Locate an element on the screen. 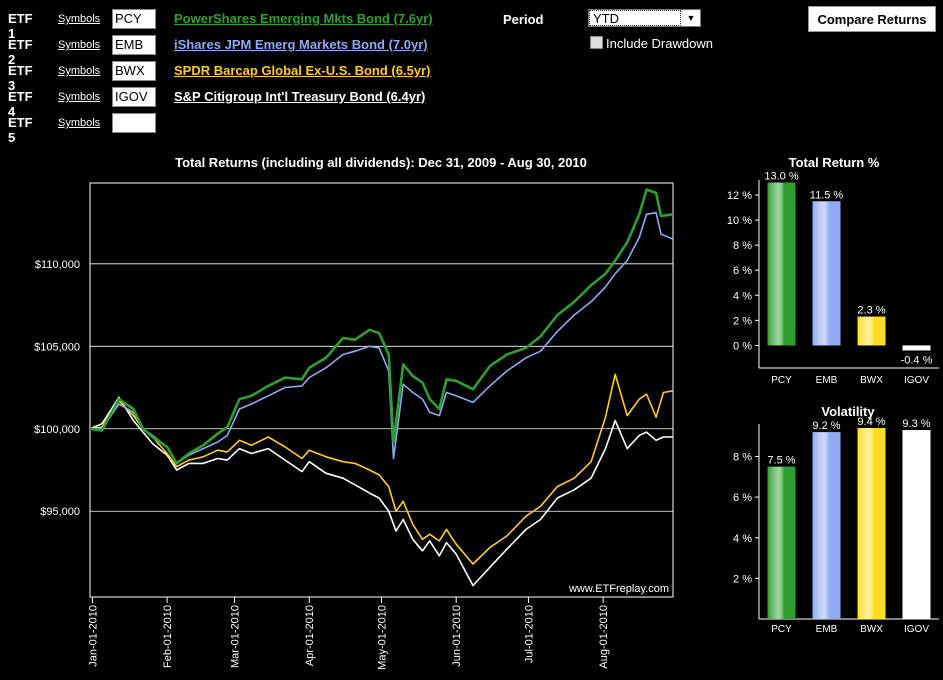 The height and width of the screenshot is (680, 943). bar-value-label: 9.3 % is located at coordinates (916, 424).